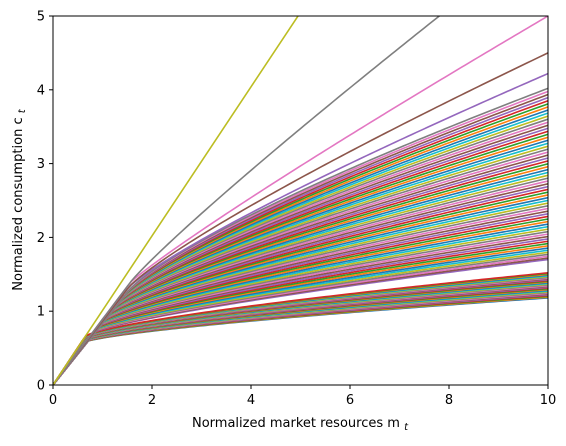 The width and height of the screenshot is (566, 446). I want to click on y-axis-label-subscript: t, so click(22, 110).